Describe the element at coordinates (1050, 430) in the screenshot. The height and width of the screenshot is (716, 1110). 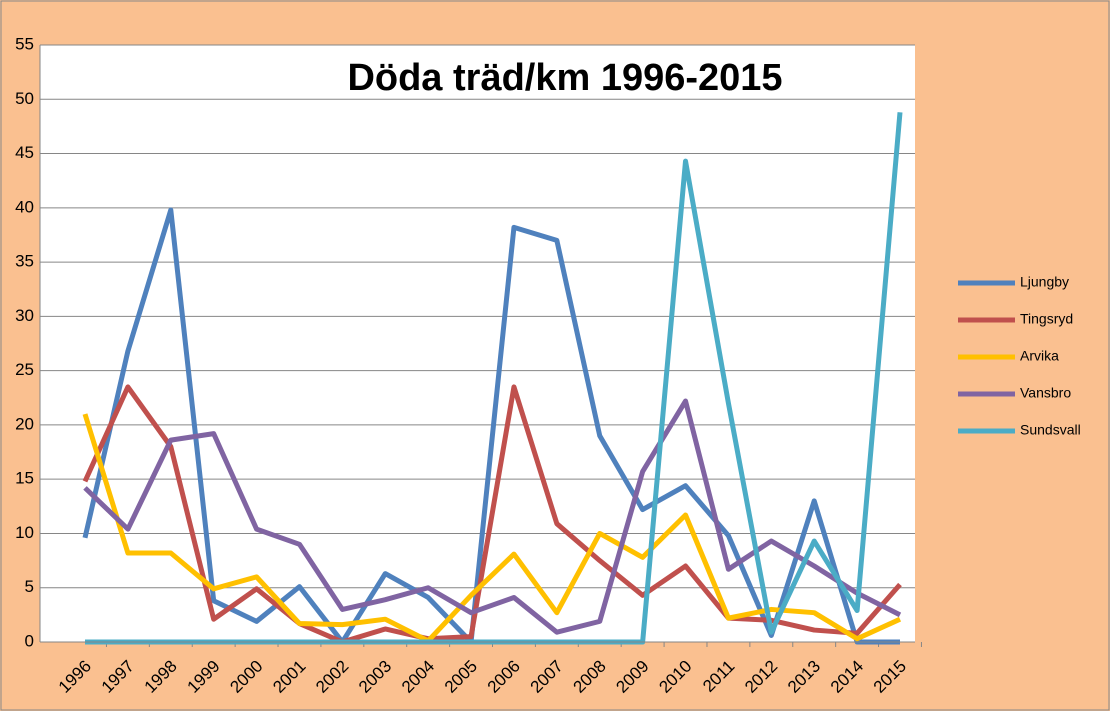
I see `legend-label: Sundsvall` at that location.